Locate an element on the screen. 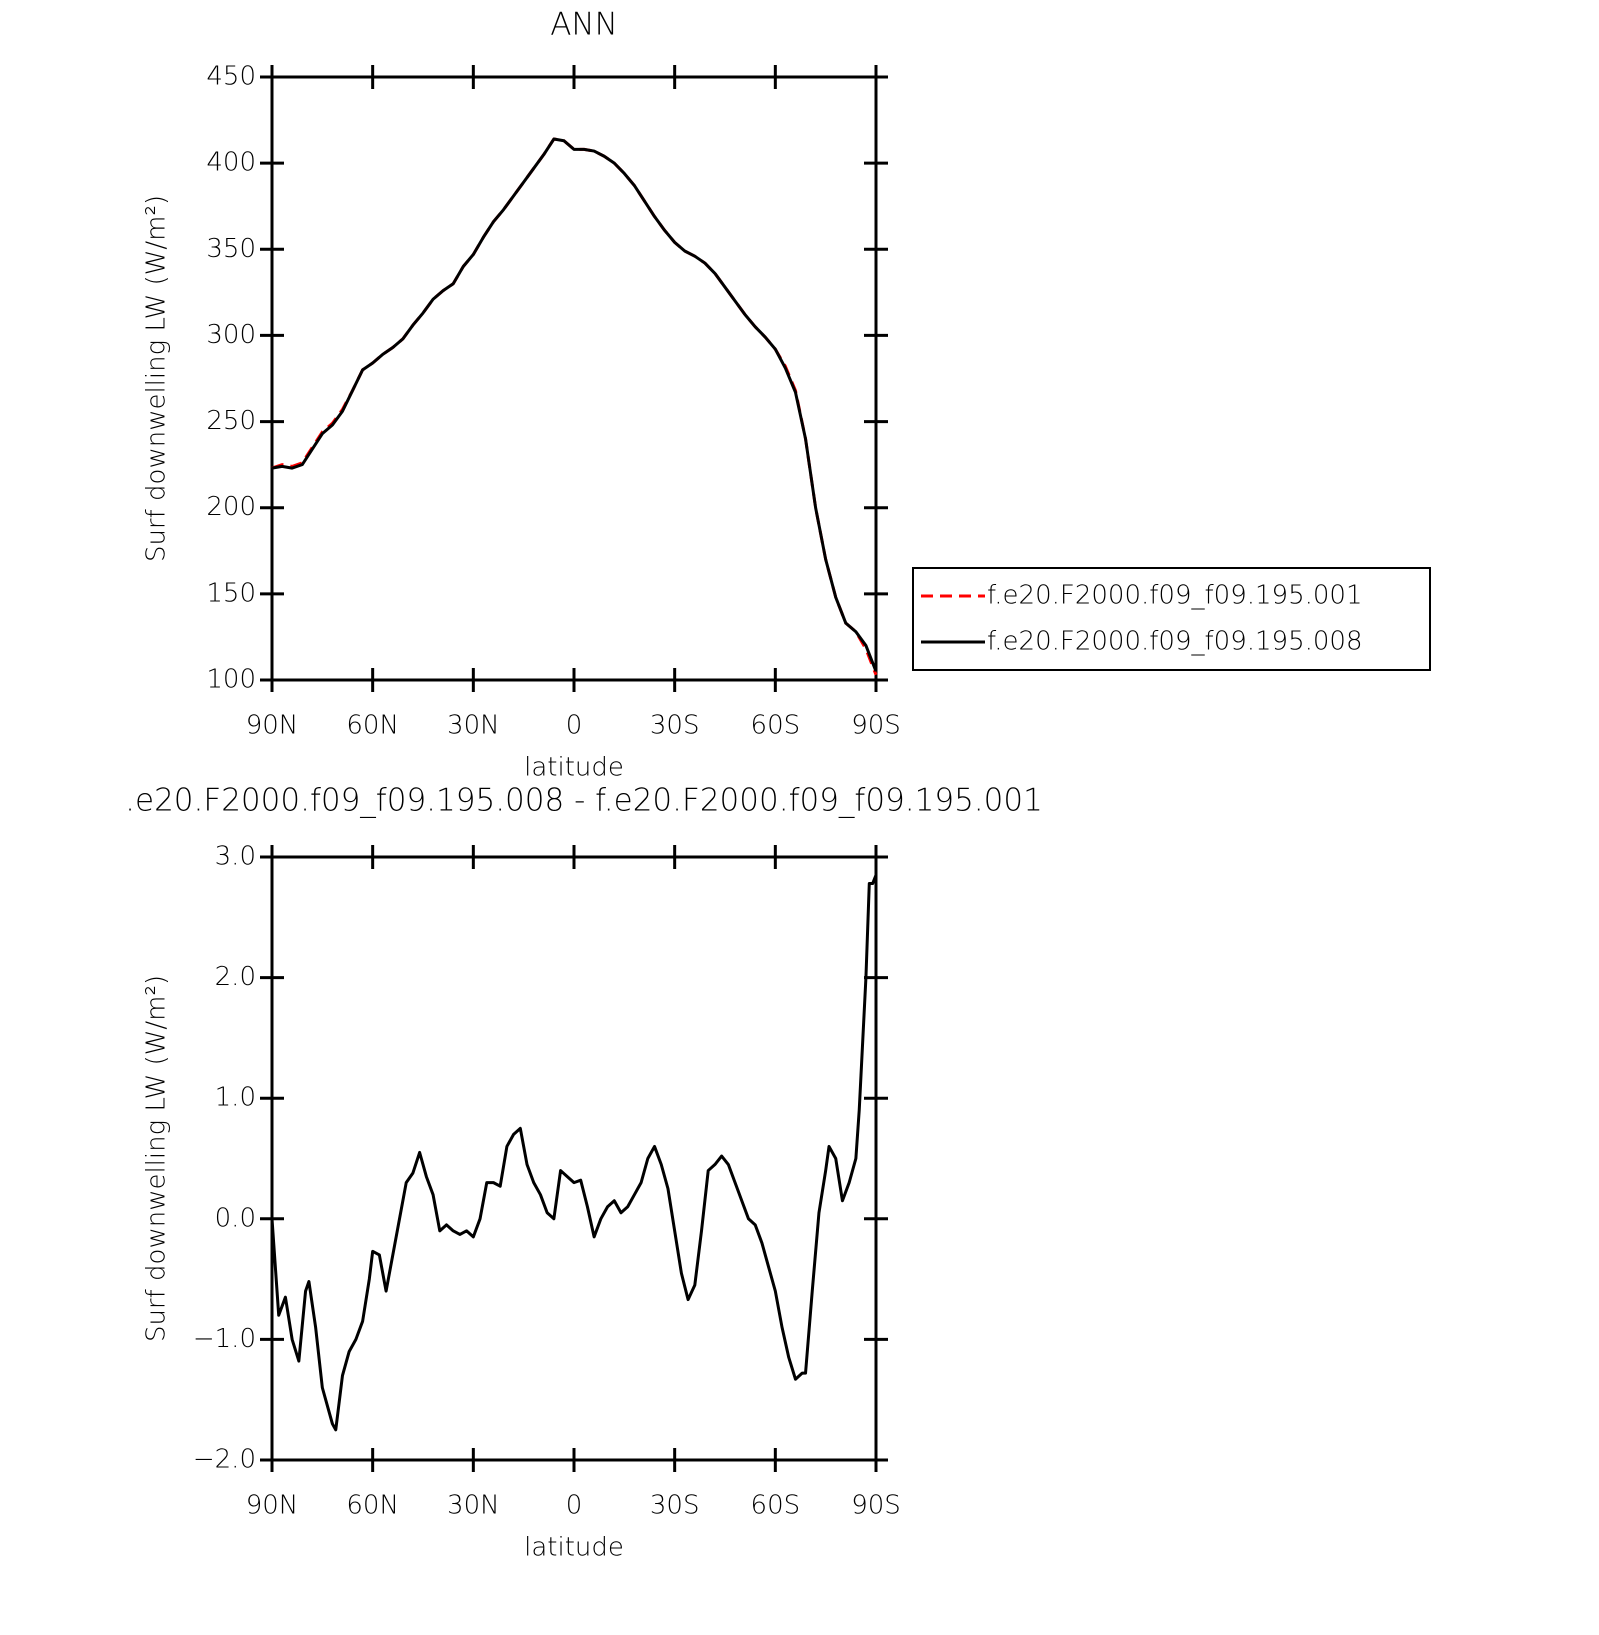  y-tick-label: 150 is located at coordinates (231, 593).